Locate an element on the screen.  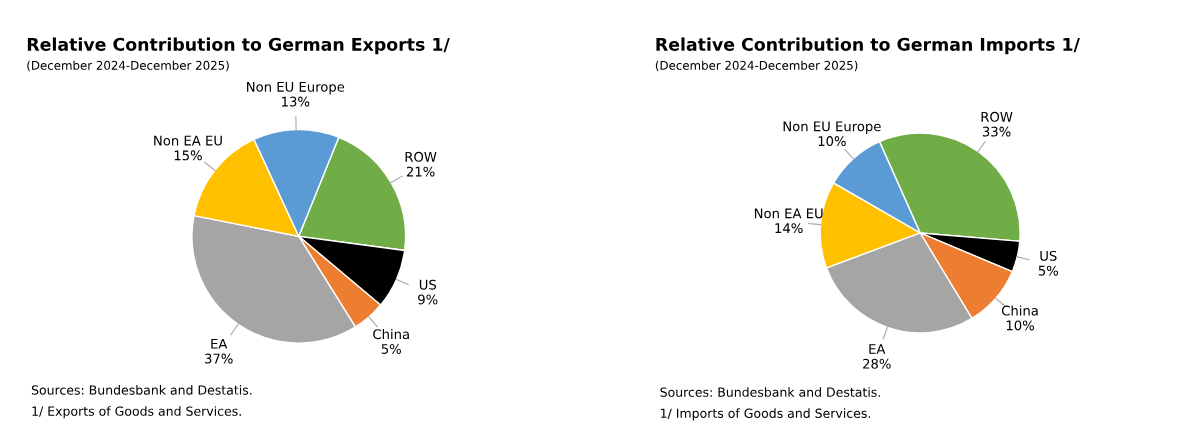
data-label: 21% is located at coordinates (420, 171).